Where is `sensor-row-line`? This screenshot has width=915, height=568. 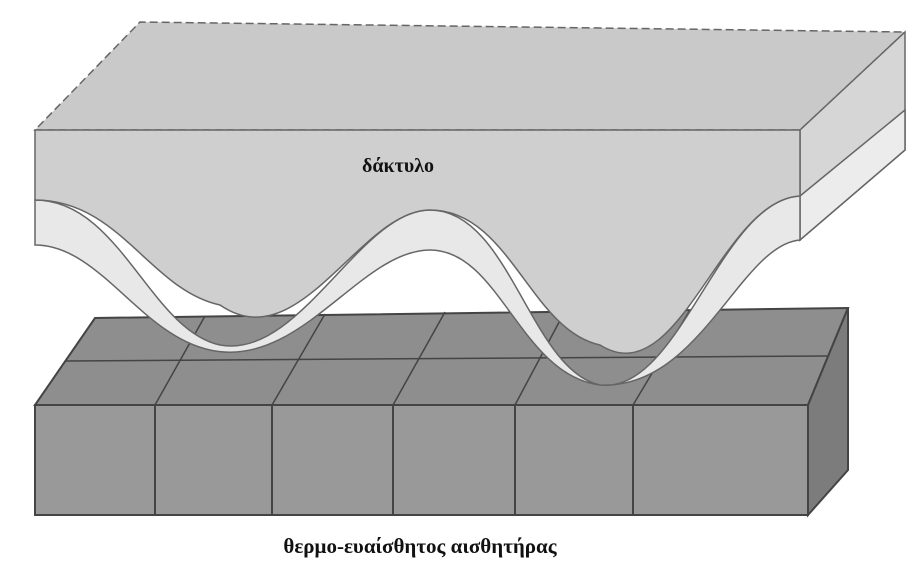
sensor-row-line is located at coordinates (446, 358).